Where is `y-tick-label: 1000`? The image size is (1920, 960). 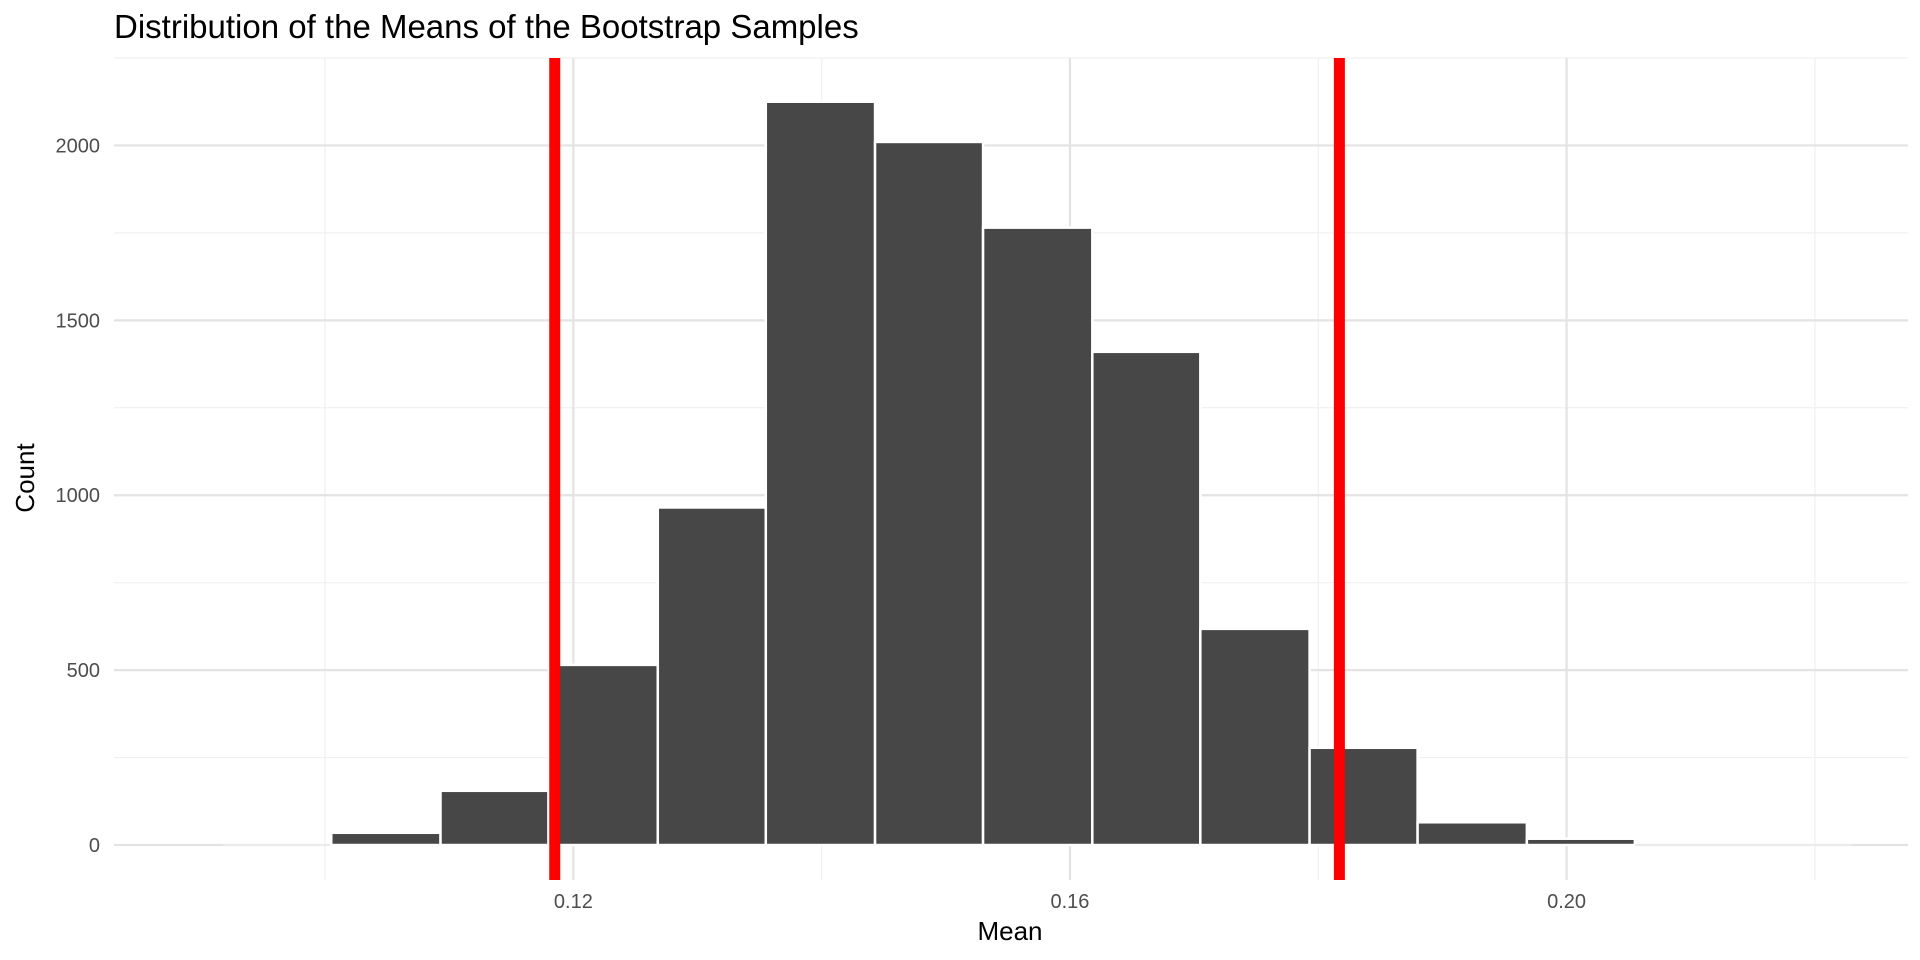 y-tick-label: 1000 is located at coordinates (78, 496).